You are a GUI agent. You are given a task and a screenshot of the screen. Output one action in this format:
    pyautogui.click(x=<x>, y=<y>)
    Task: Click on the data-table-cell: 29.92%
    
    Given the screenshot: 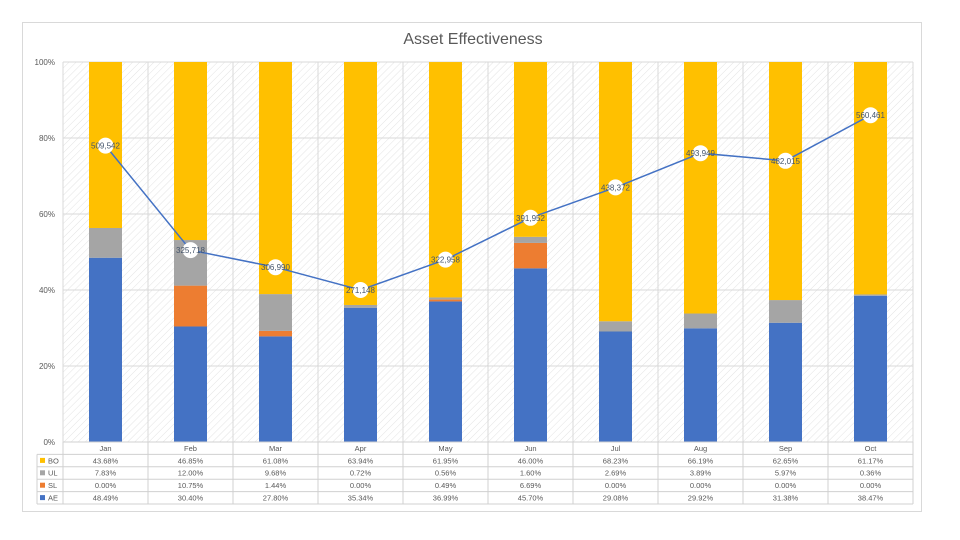 What is the action you would take?
    pyautogui.click(x=701, y=498)
    